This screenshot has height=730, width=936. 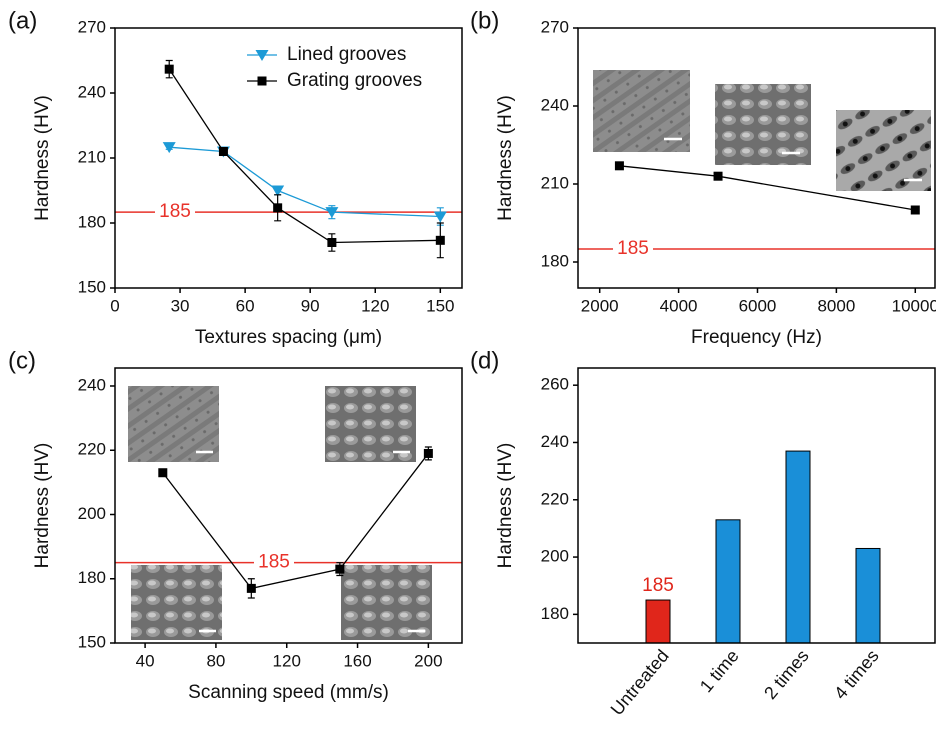 What do you see at coordinates (22, 20) in the screenshot?
I see `panel-label: (a)` at bounding box center [22, 20].